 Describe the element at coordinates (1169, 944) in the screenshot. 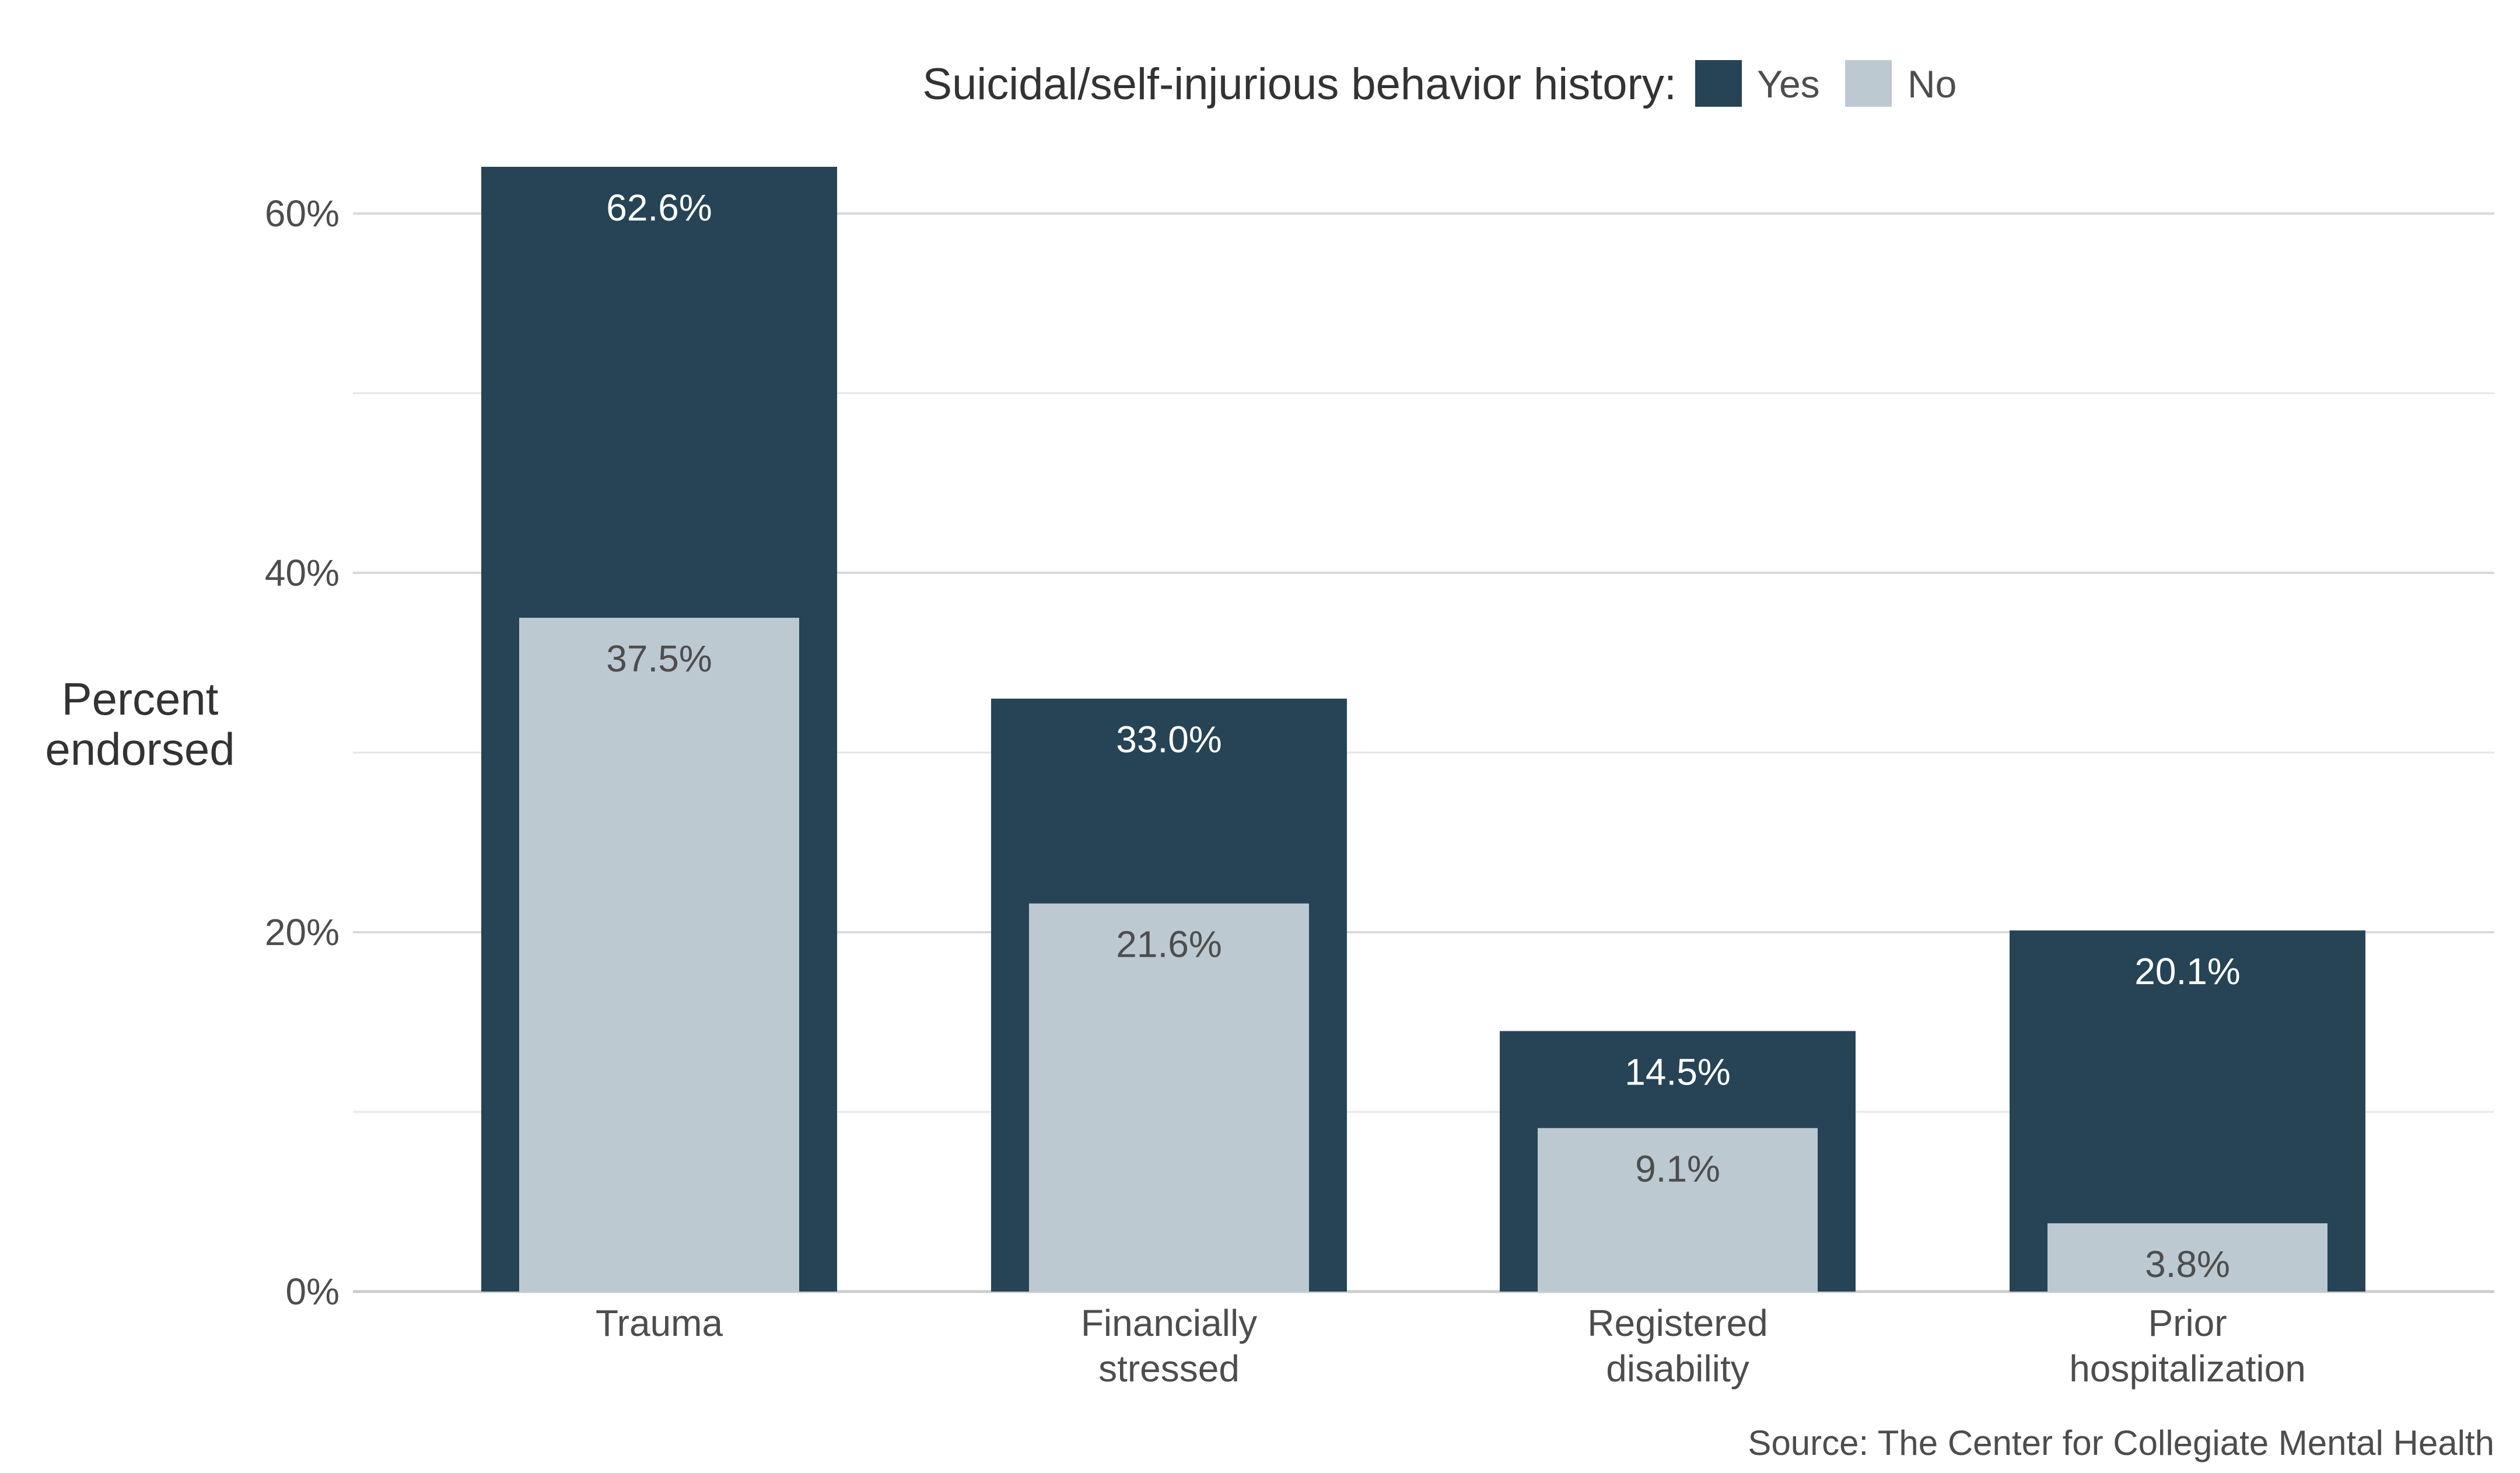

I see `data-label-no: 21.6%` at that location.